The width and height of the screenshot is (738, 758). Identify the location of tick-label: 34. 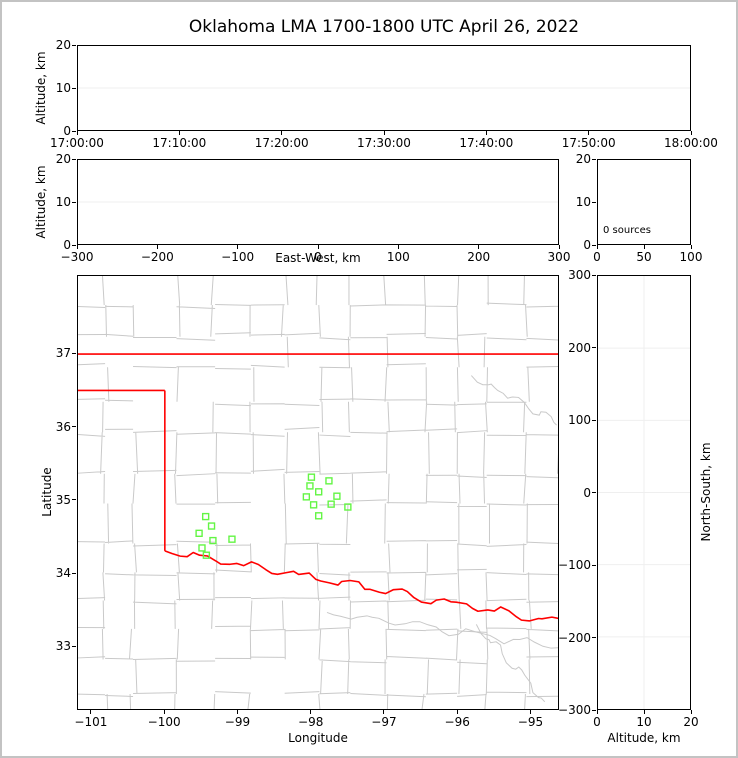
(63, 573).